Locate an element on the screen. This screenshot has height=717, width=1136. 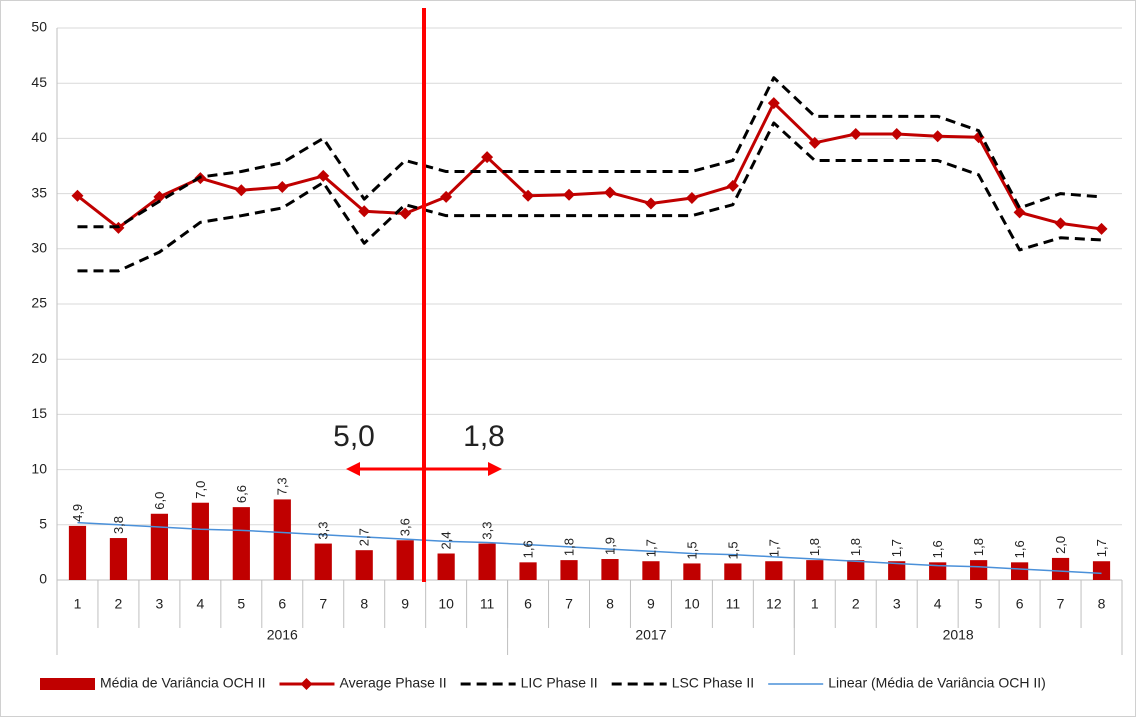
data-label: 6,6 is located at coordinates (241, 494).